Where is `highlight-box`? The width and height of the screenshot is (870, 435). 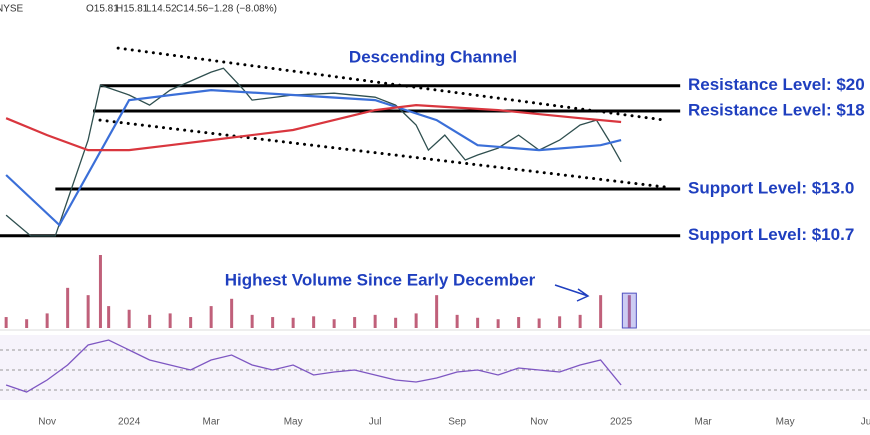 highlight-box is located at coordinates (629, 310).